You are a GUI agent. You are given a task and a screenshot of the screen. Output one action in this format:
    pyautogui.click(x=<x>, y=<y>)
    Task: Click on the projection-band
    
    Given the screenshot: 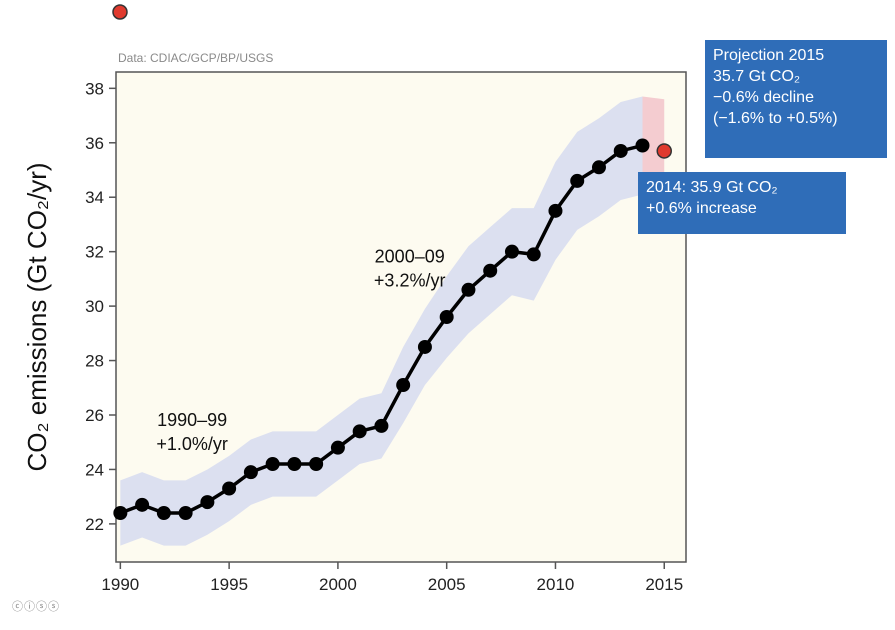 What is the action you would take?
    pyautogui.click(x=653, y=145)
    